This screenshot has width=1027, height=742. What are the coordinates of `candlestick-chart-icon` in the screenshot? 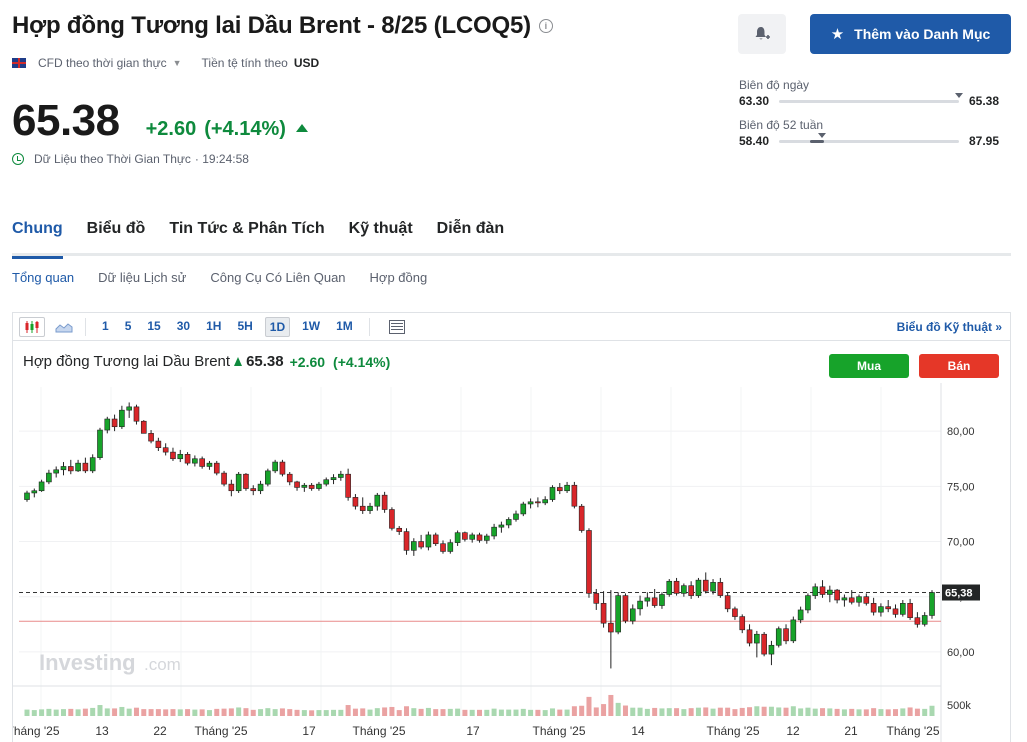 It's located at (32, 326).